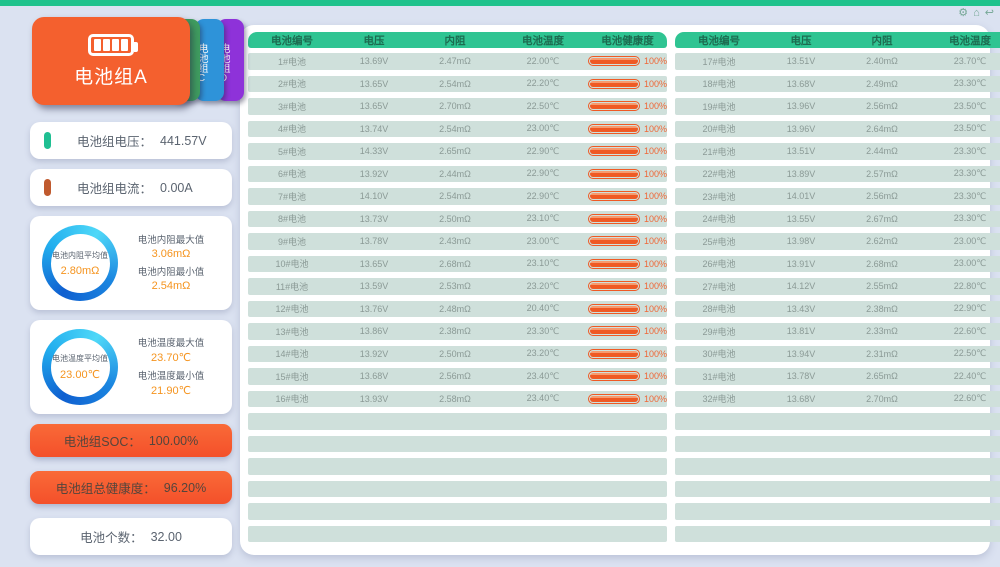  Describe the element at coordinates (173, 440) in the screenshot. I see `soc-value: 100.00%` at that location.